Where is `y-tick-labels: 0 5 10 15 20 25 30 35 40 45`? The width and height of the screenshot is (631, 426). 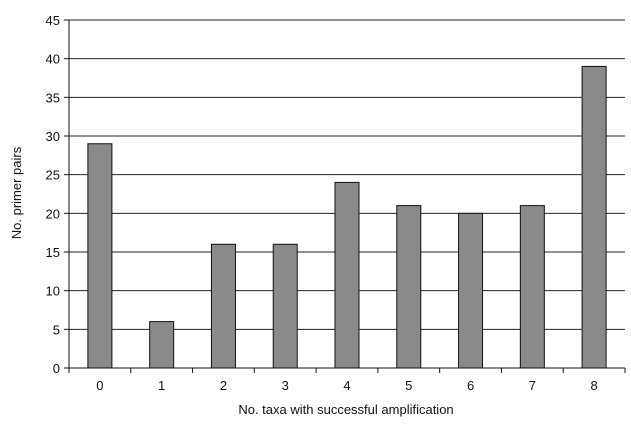
y-tick-labels: 0 5 10 15 20 25 30 35 40 45 is located at coordinates (53, 194).